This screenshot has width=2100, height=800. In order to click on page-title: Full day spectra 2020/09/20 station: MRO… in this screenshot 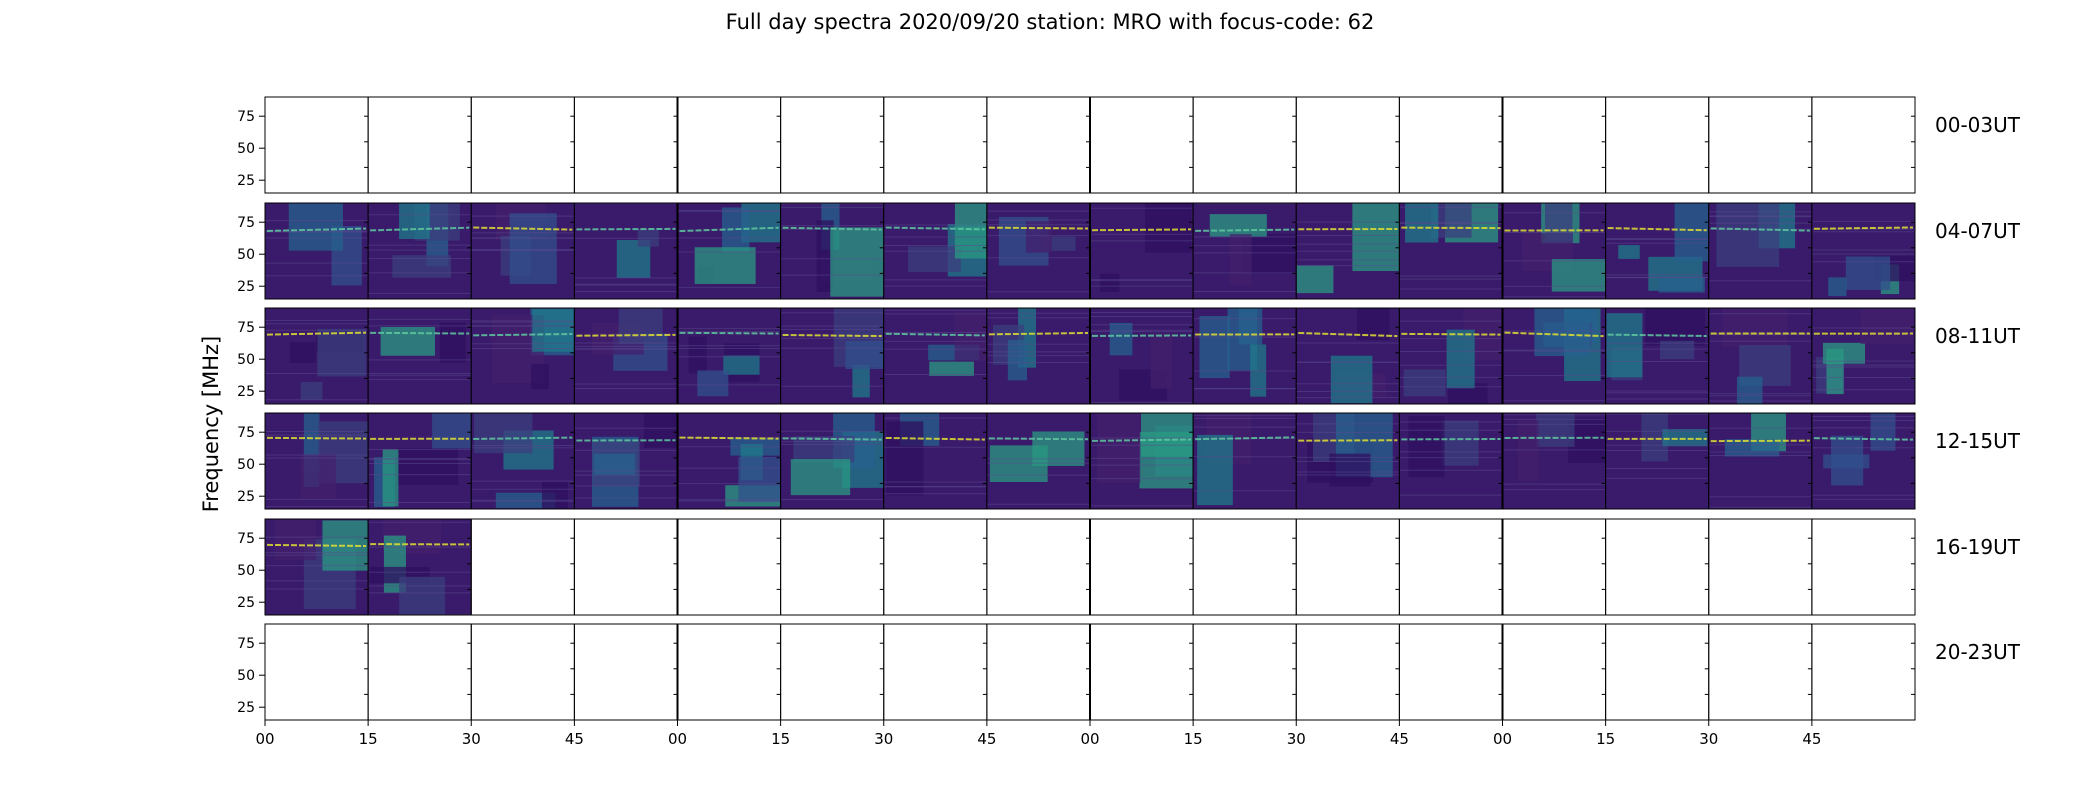, I will do `click(1050, 22)`.